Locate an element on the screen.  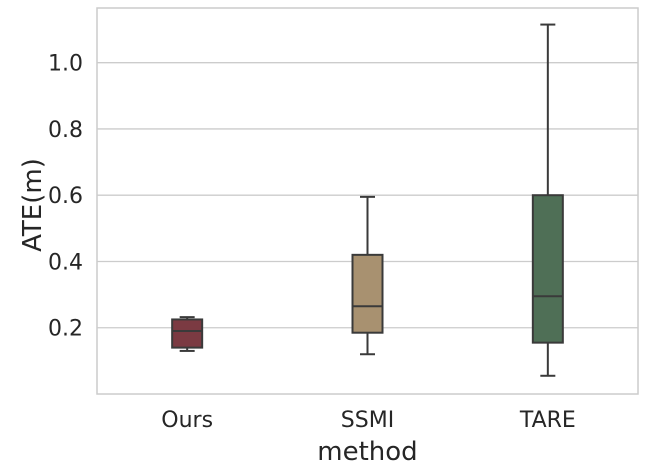
x-tick-labels: Ours SSMI TARE is located at coordinates (368, 420).